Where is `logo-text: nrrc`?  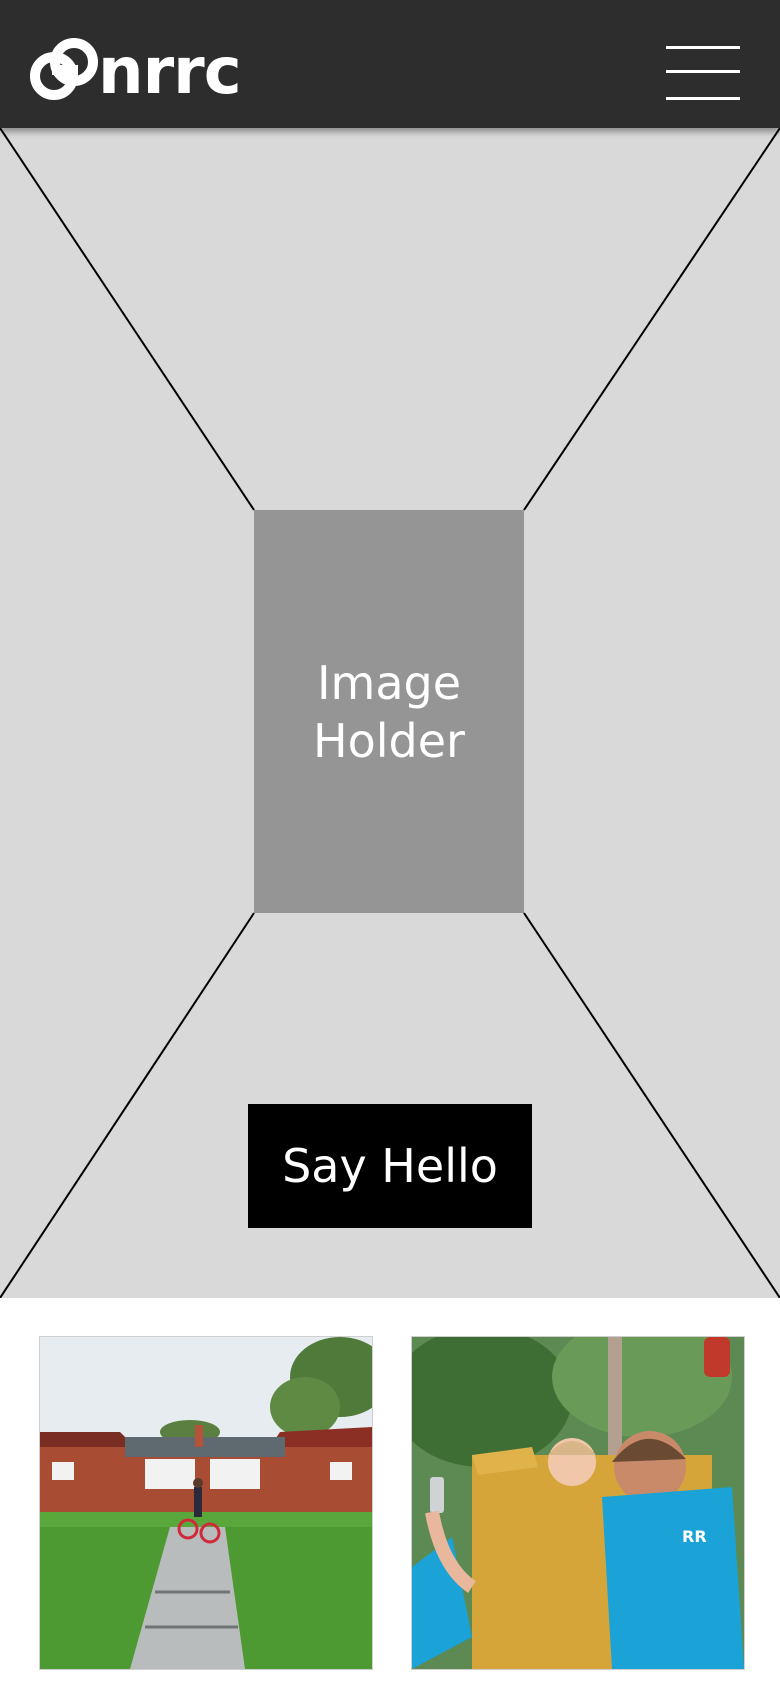 logo-text: nrrc is located at coordinates (170, 72).